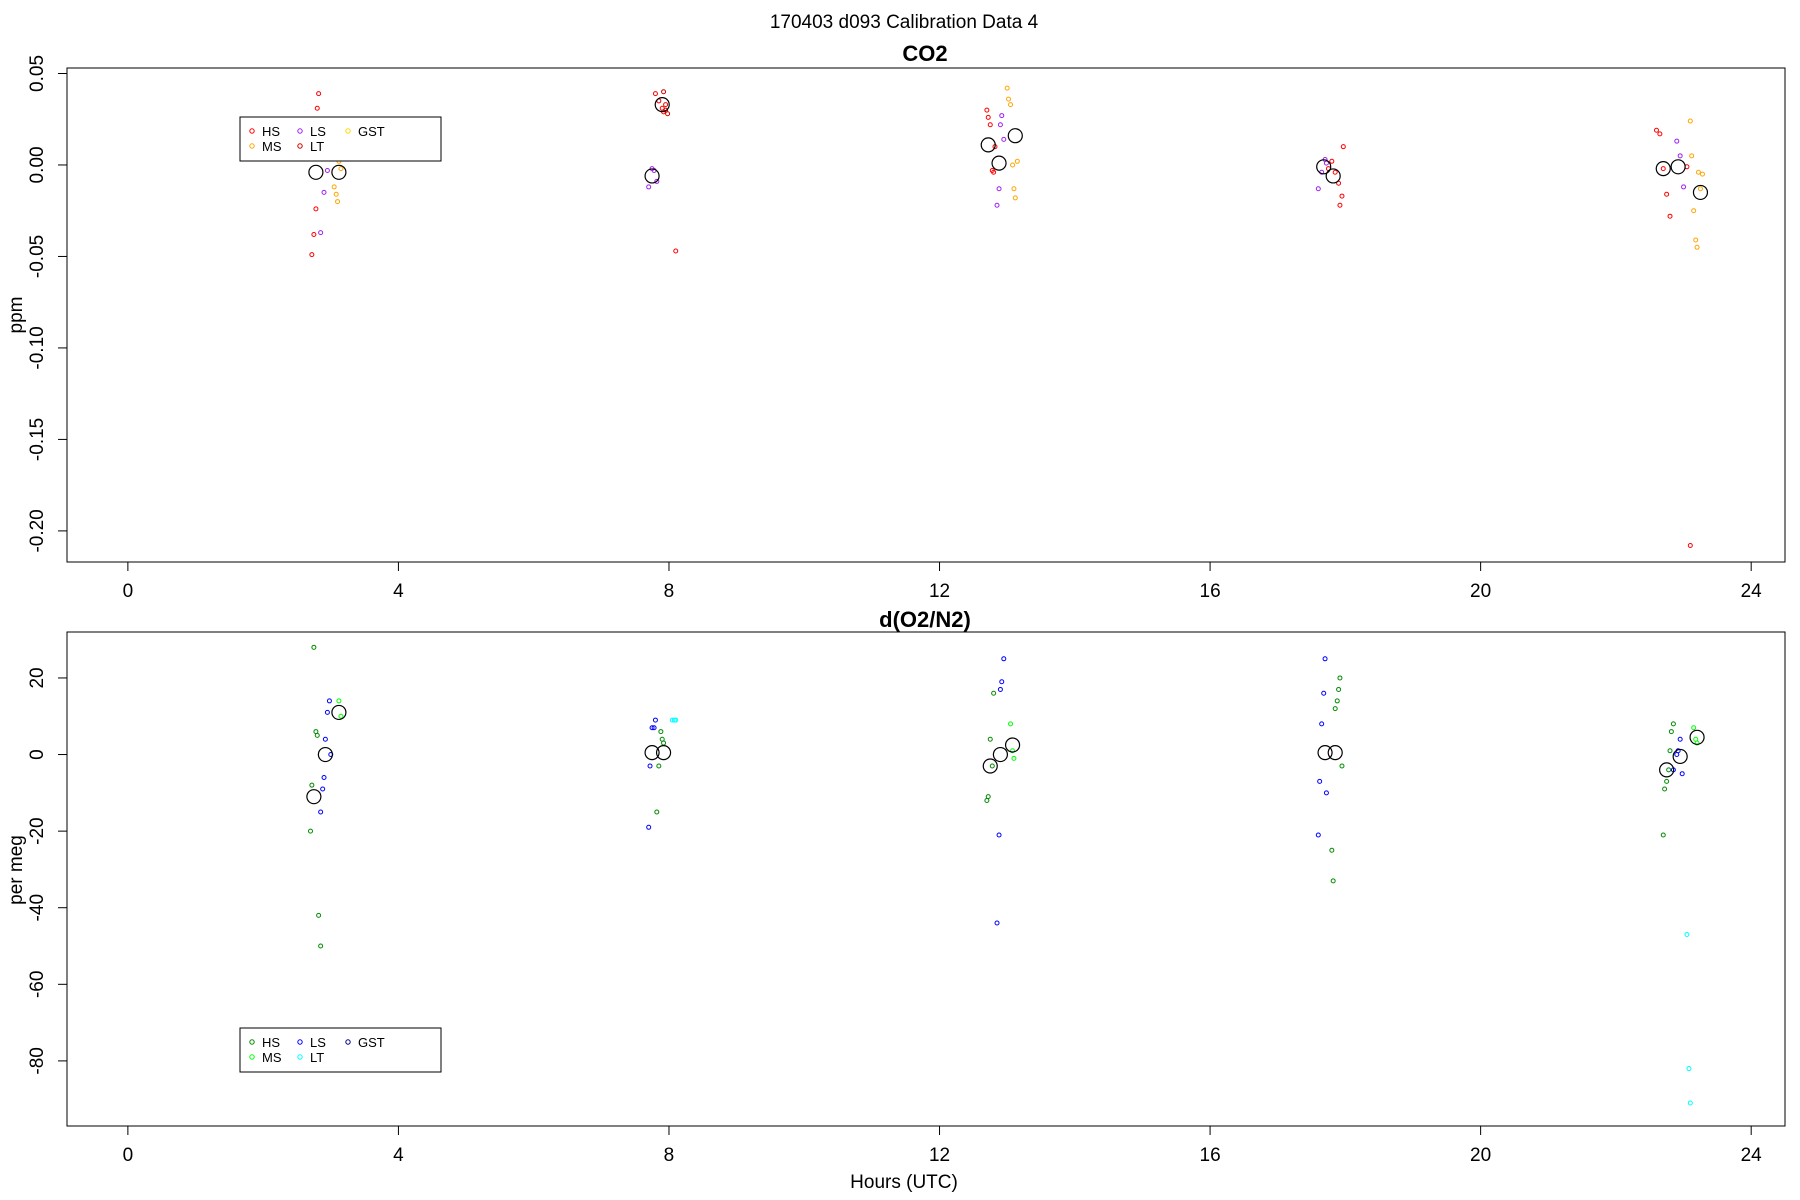  Describe the element at coordinates (16, 315) in the screenshot. I see `co2-y-axis-label: ppm` at that location.